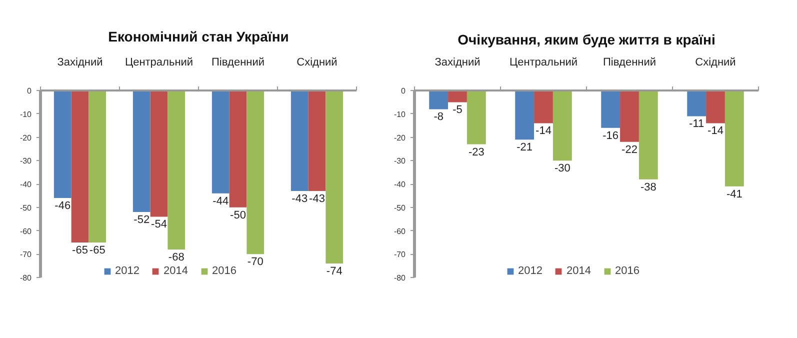 The image size is (797, 338). I want to click on data-label: -41, so click(734, 194).